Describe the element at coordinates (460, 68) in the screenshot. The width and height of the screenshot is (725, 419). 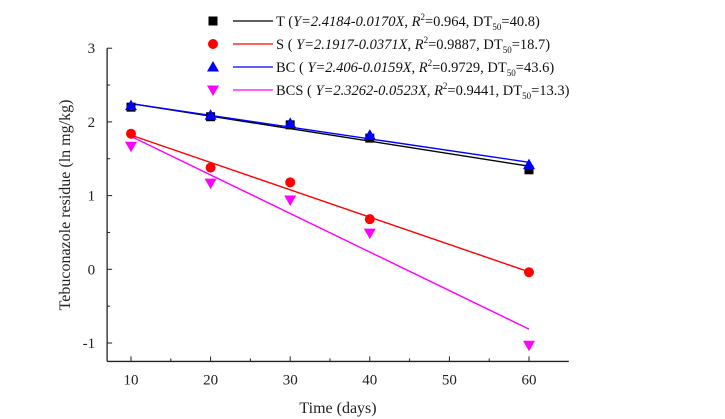
I see `legend-r2: 0.9729` at that location.